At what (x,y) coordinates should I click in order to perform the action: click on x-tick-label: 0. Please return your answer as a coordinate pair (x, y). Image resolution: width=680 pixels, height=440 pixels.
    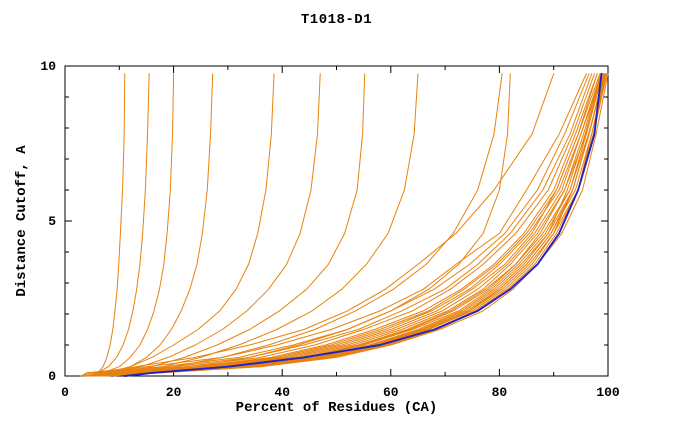
    Looking at the image, I should click on (65, 392).